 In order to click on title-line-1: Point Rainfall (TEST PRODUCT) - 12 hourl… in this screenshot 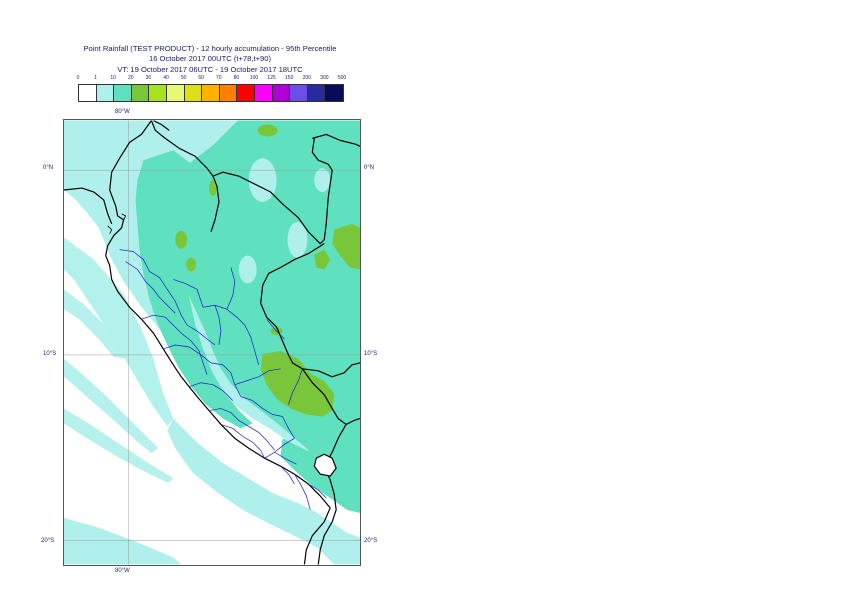, I will do `click(210, 48)`.